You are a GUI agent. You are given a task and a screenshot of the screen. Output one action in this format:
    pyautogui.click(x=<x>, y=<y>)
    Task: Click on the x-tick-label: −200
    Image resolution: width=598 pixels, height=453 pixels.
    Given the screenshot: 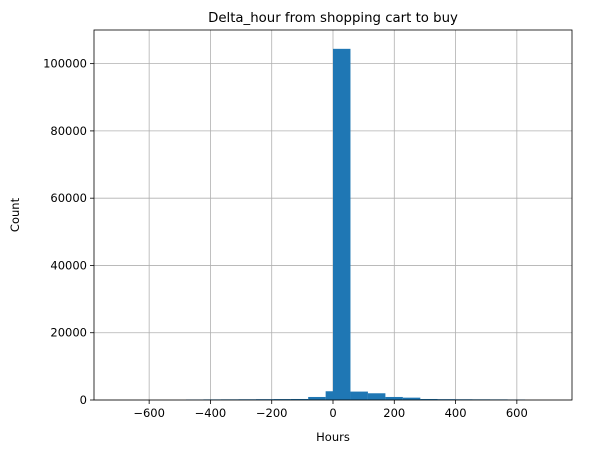 What is the action you would take?
    pyautogui.click(x=272, y=413)
    